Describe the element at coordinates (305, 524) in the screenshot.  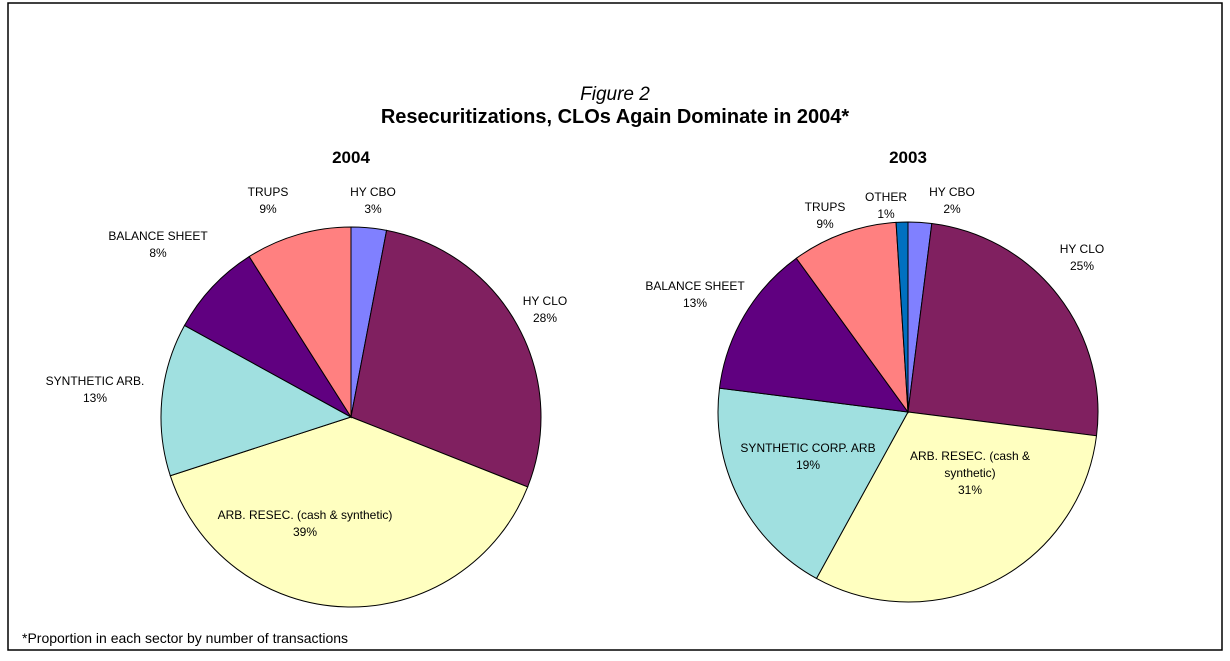
I see `slice-label: ARB. RESEC. (cash & synthetic) 39%` at that location.